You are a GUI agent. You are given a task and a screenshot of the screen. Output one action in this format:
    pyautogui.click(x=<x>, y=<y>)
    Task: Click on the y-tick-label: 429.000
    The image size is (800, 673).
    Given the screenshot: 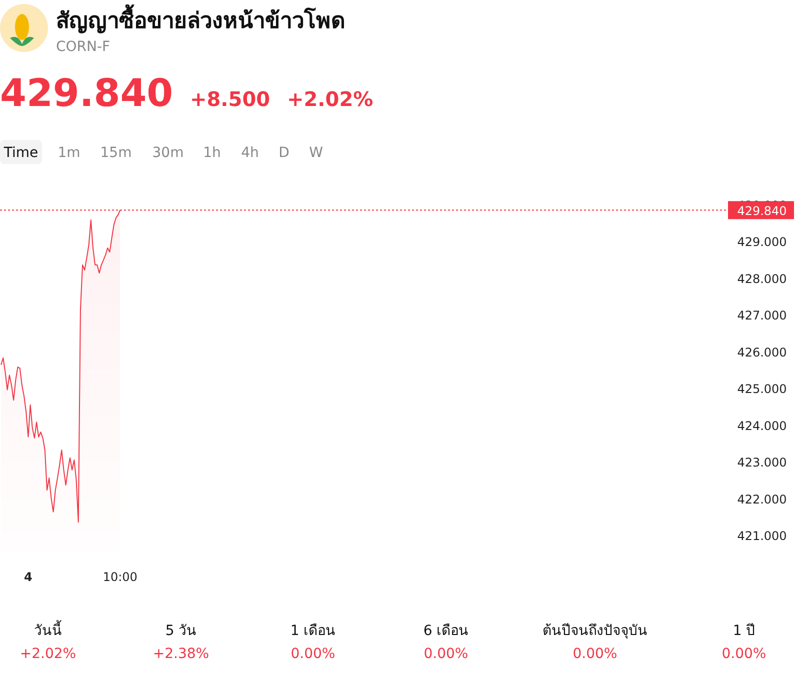 What is the action you would take?
    pyautogui.click(x=762, y=242)
    